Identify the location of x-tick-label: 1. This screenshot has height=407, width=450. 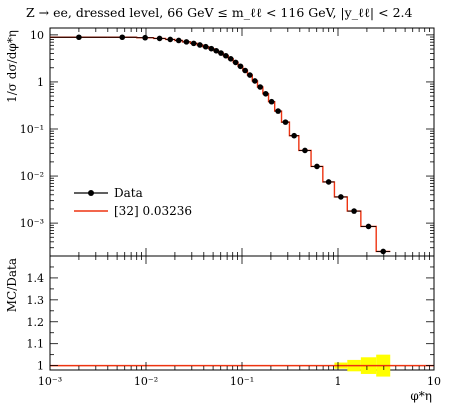
(338, 381).